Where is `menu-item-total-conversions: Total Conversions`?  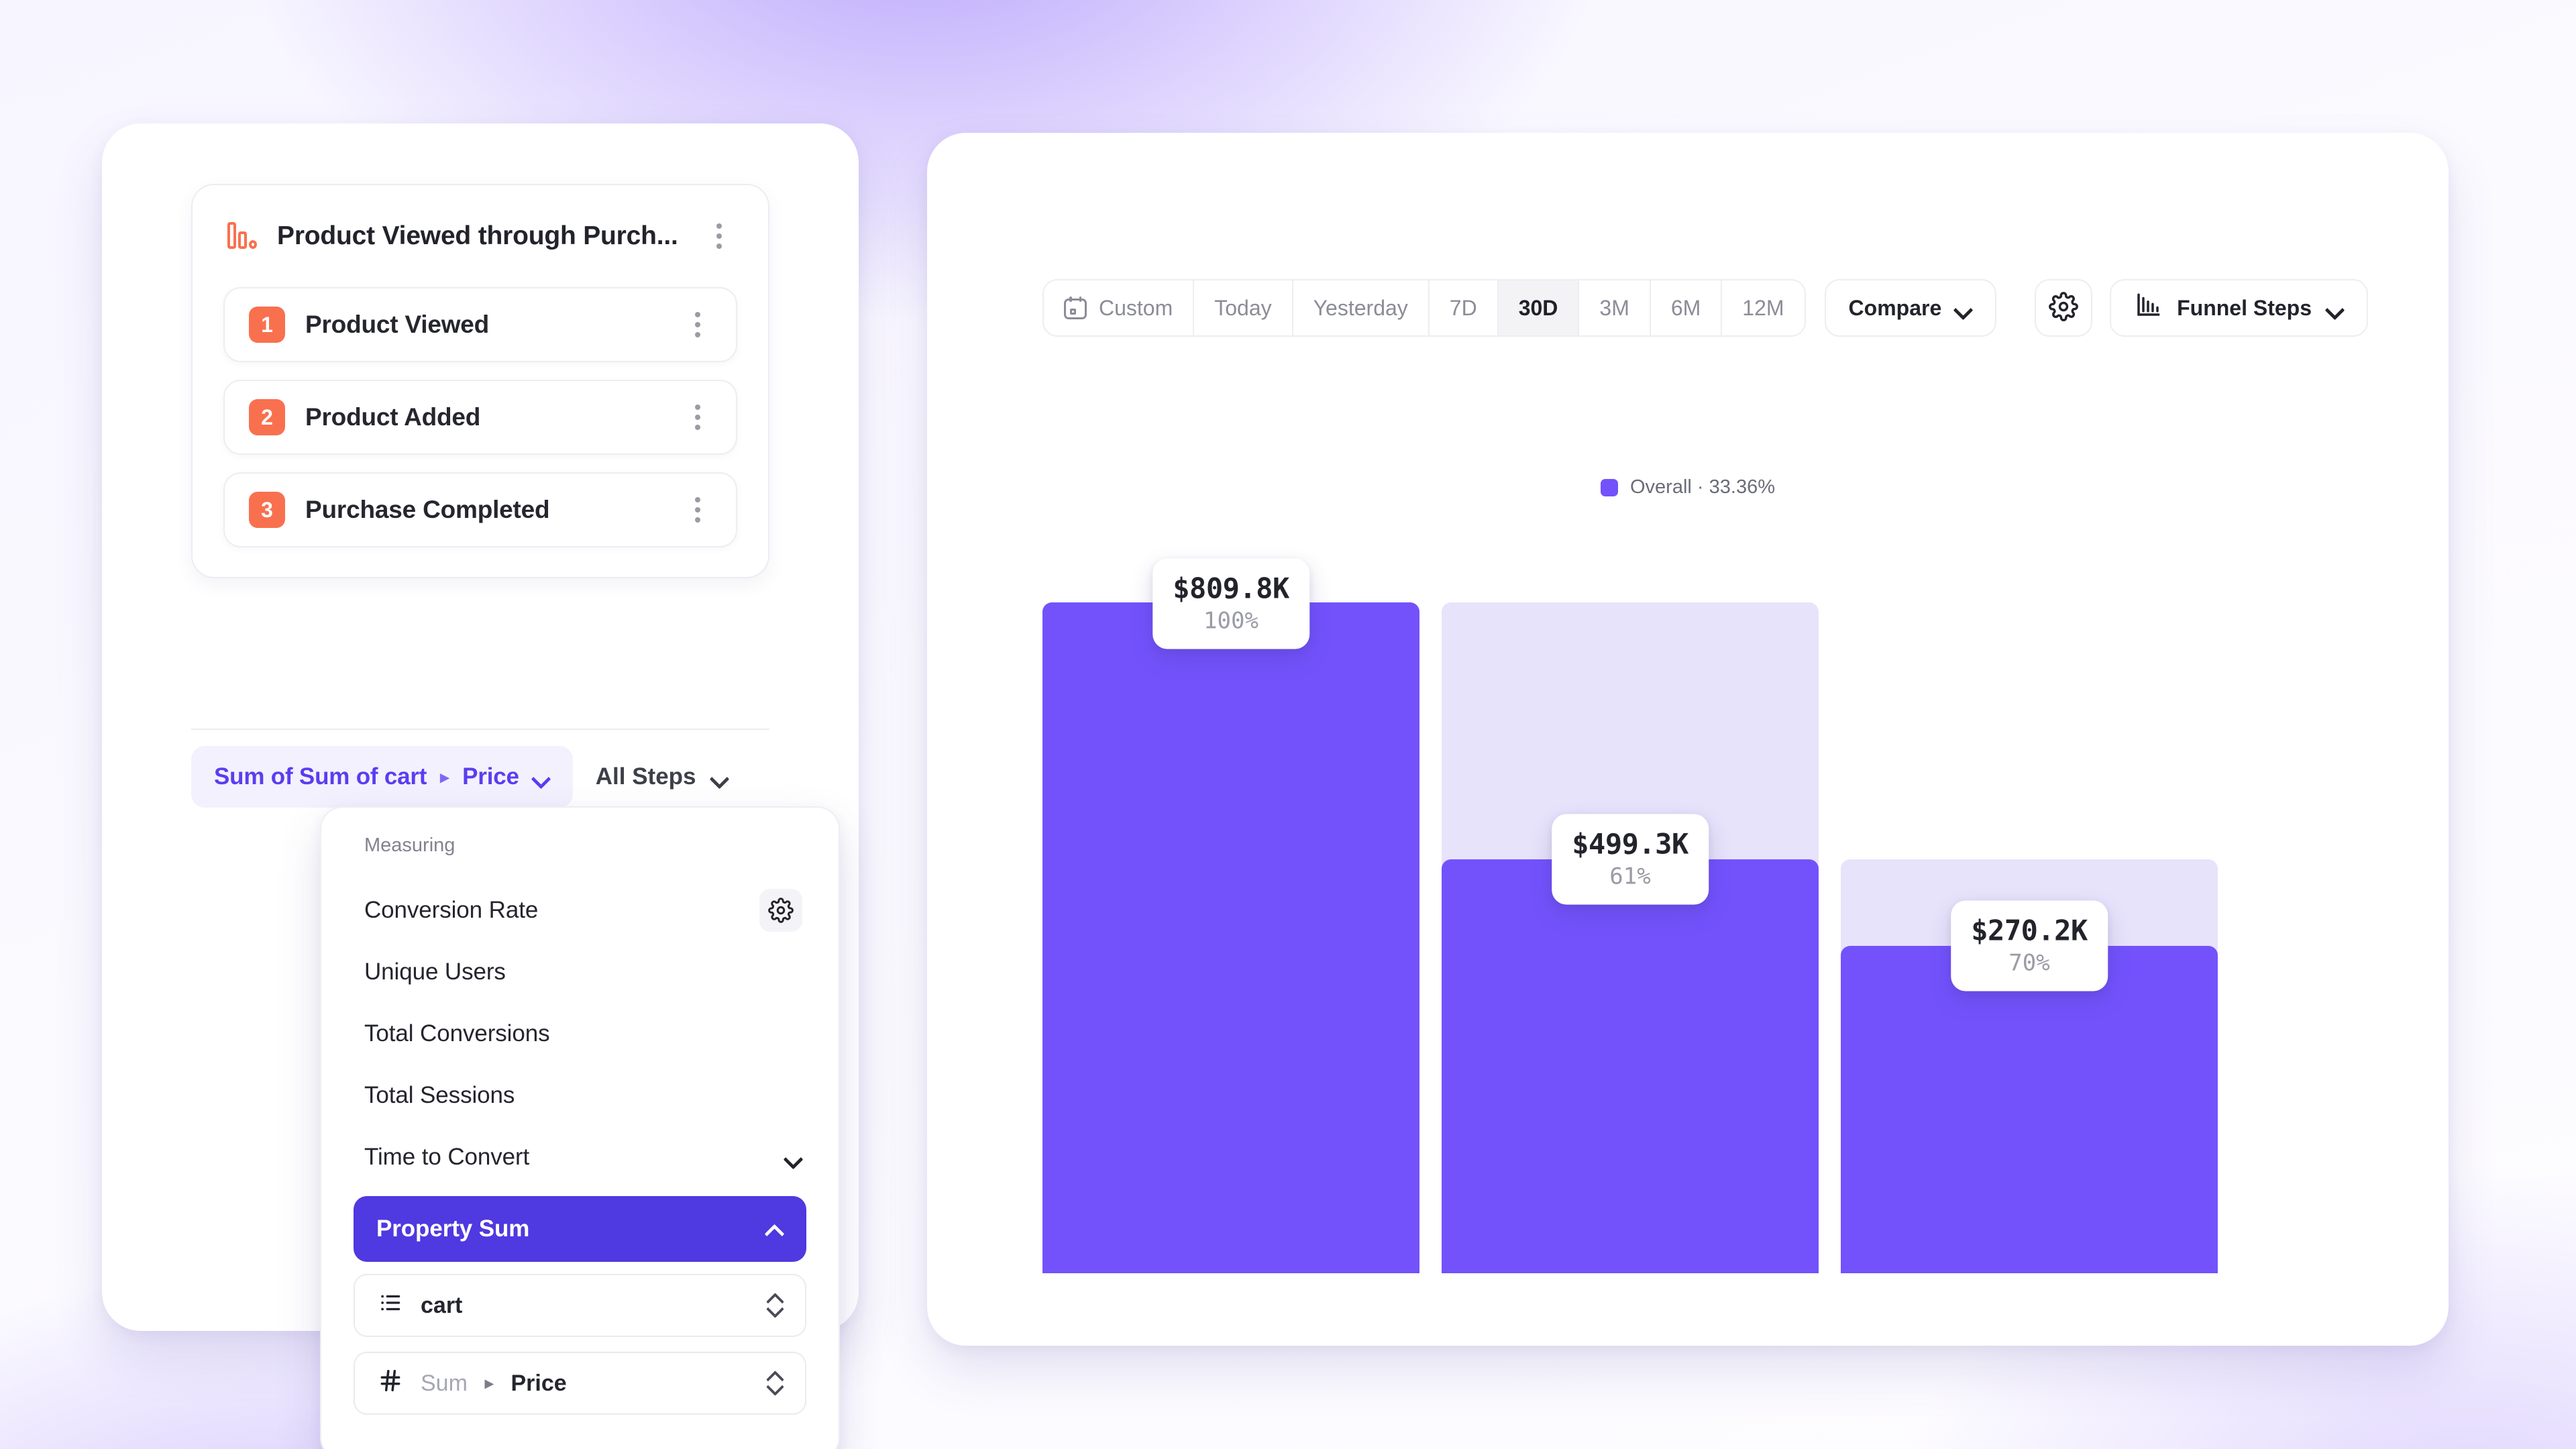 menu-item-total-conversions: Total Conversions is located at coordinates (580, 1034).